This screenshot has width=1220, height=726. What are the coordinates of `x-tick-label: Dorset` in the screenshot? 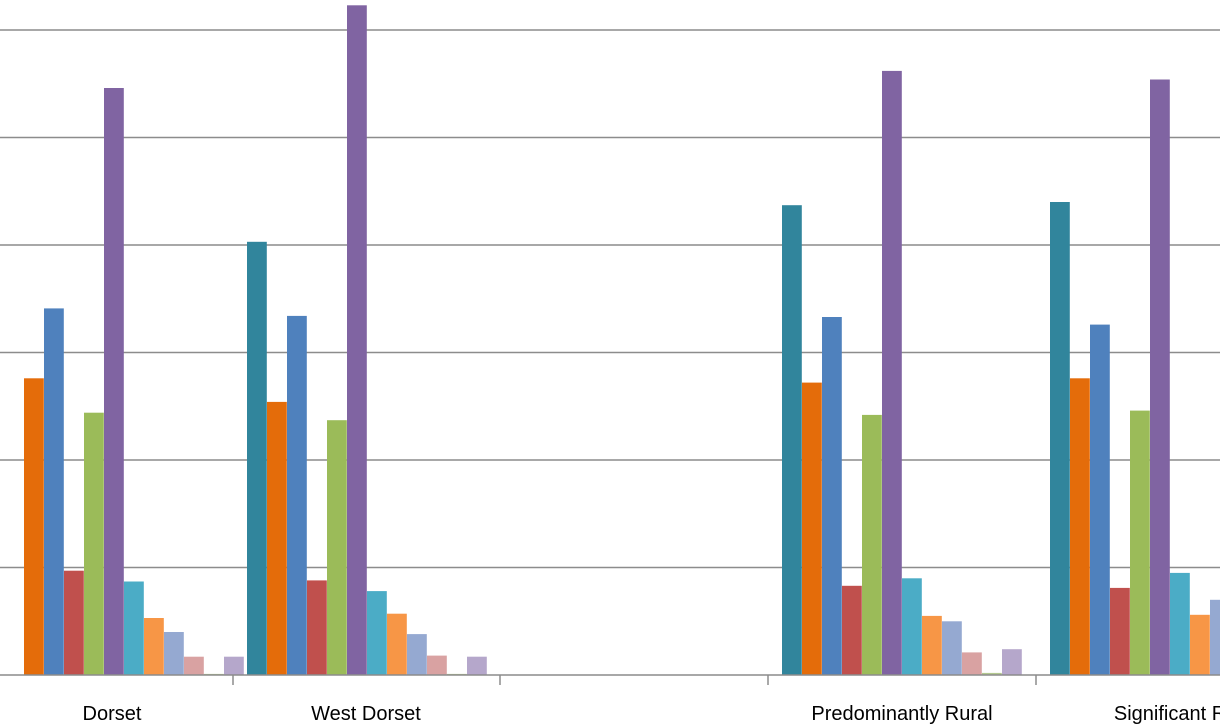 It's located at (112, 714).